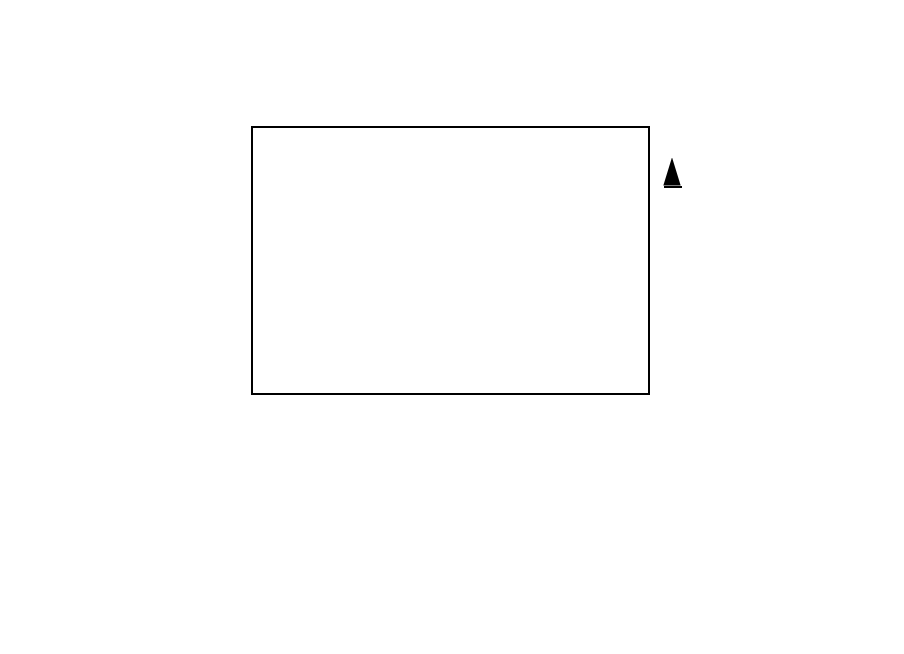  I want to click on colorbar, so click(673, 187).